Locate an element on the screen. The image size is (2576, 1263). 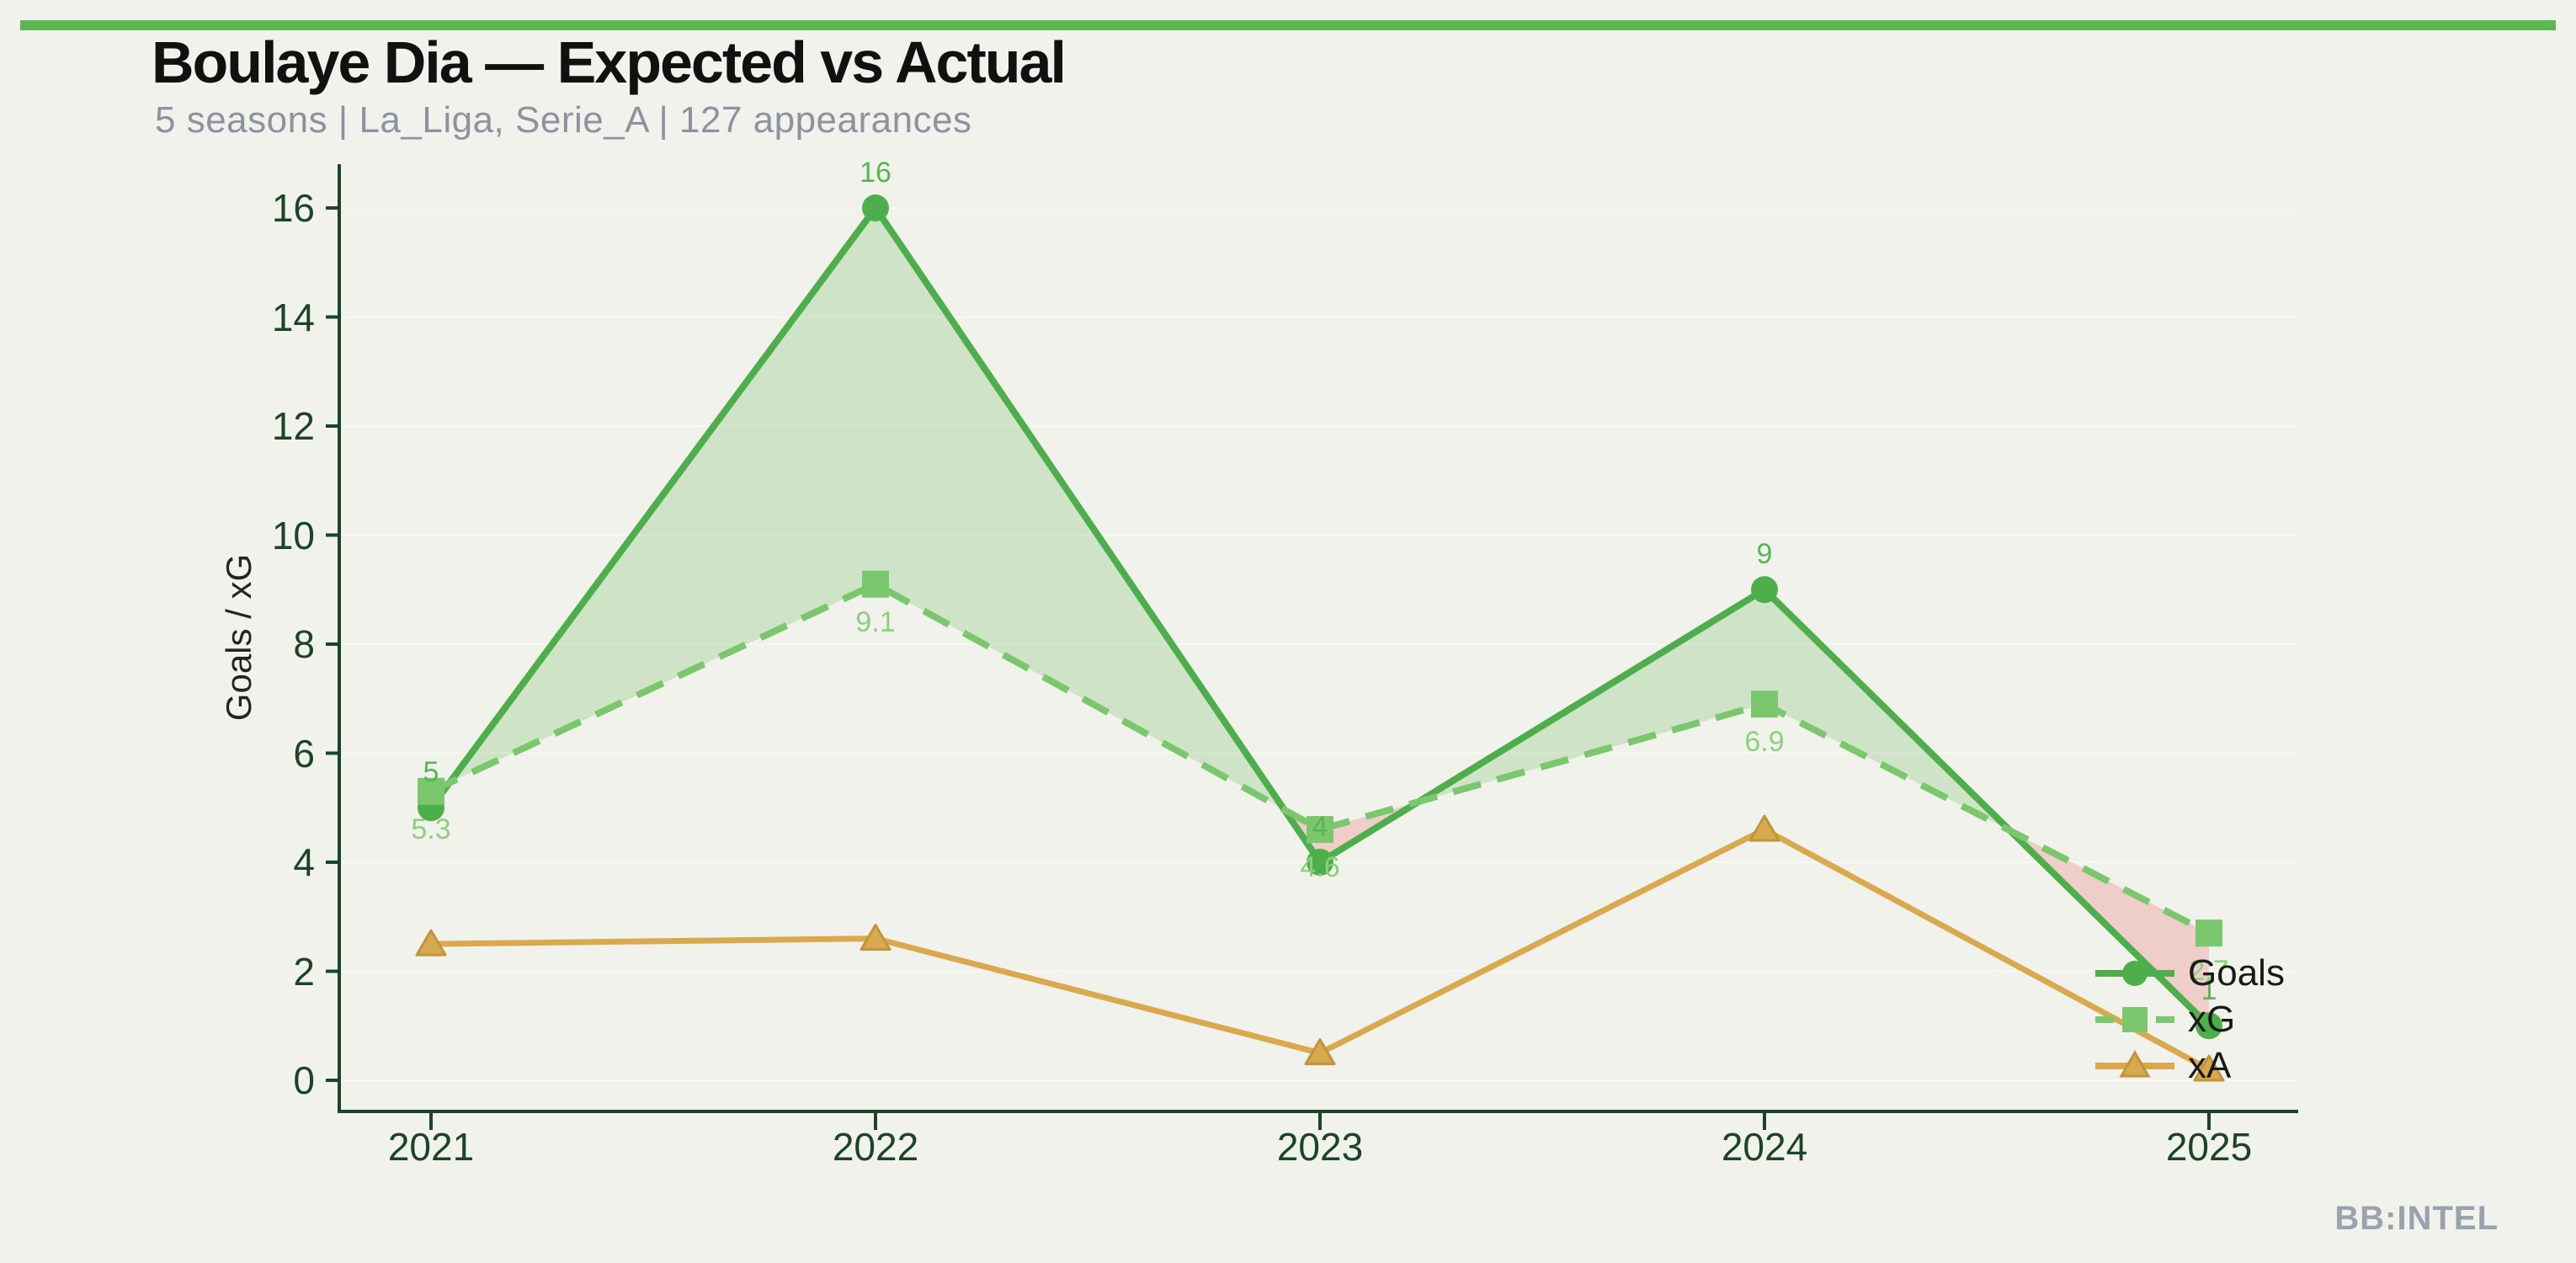
legend-xa-sample-icon is located at coordinates (2135, 1063).